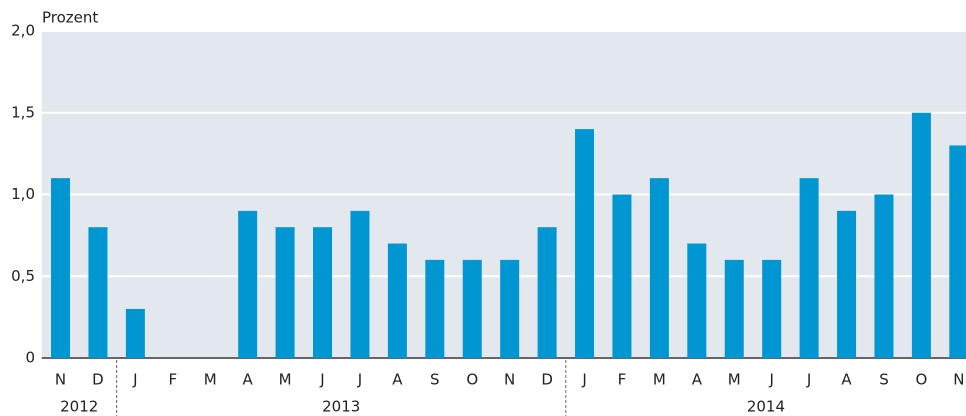 The height and width of the screenshot is (416, 966). What do you see at coordinates (23, 31) in the screenshot?
I see `y-tick-label: 2,0` at bounding box center [23, 31].